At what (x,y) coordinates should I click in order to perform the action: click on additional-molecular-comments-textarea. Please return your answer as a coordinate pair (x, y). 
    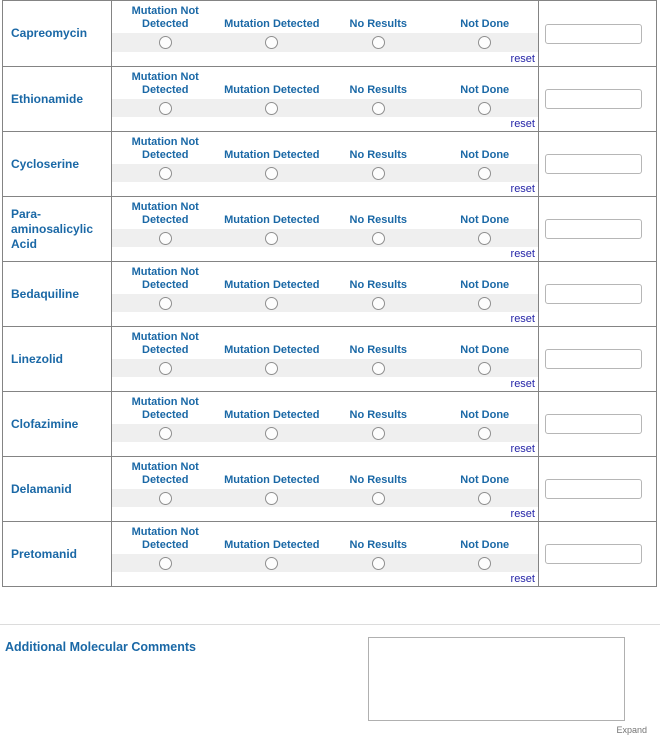
    Looking at the image, I should click on (496, 679).